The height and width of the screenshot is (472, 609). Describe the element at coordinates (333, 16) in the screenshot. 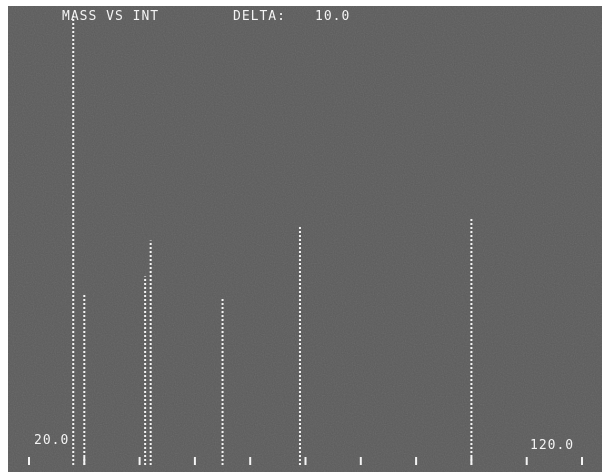

I see `delta-value: 10.0` at that location.